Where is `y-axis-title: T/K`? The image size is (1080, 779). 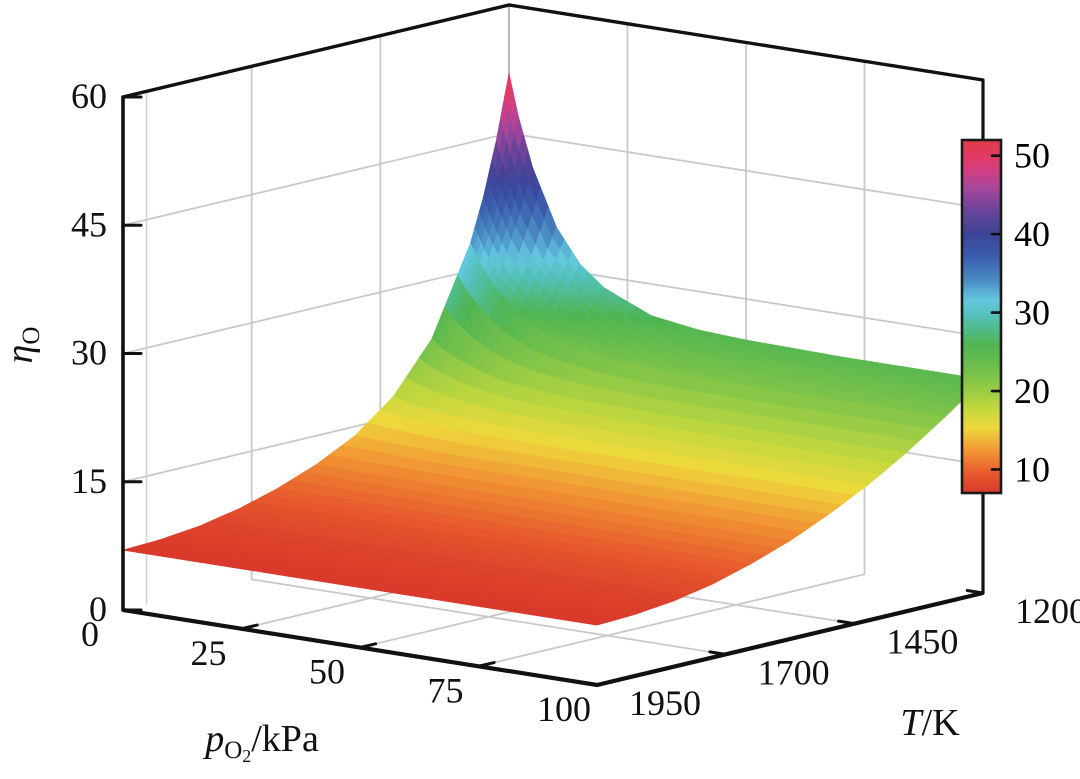 y-axis-title: T/K is located at coordinates (929, 723).